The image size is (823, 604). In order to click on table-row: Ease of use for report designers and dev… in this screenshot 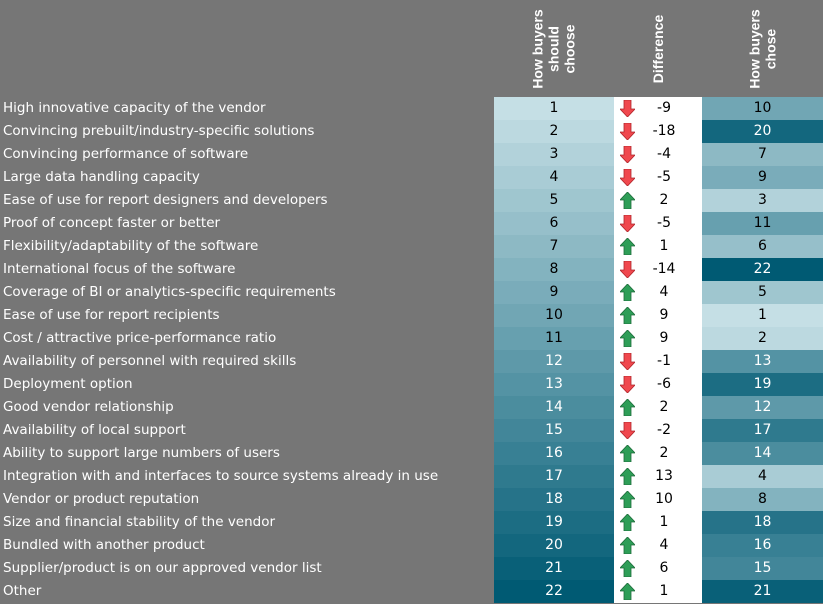, I will do `click(411, 200)`.